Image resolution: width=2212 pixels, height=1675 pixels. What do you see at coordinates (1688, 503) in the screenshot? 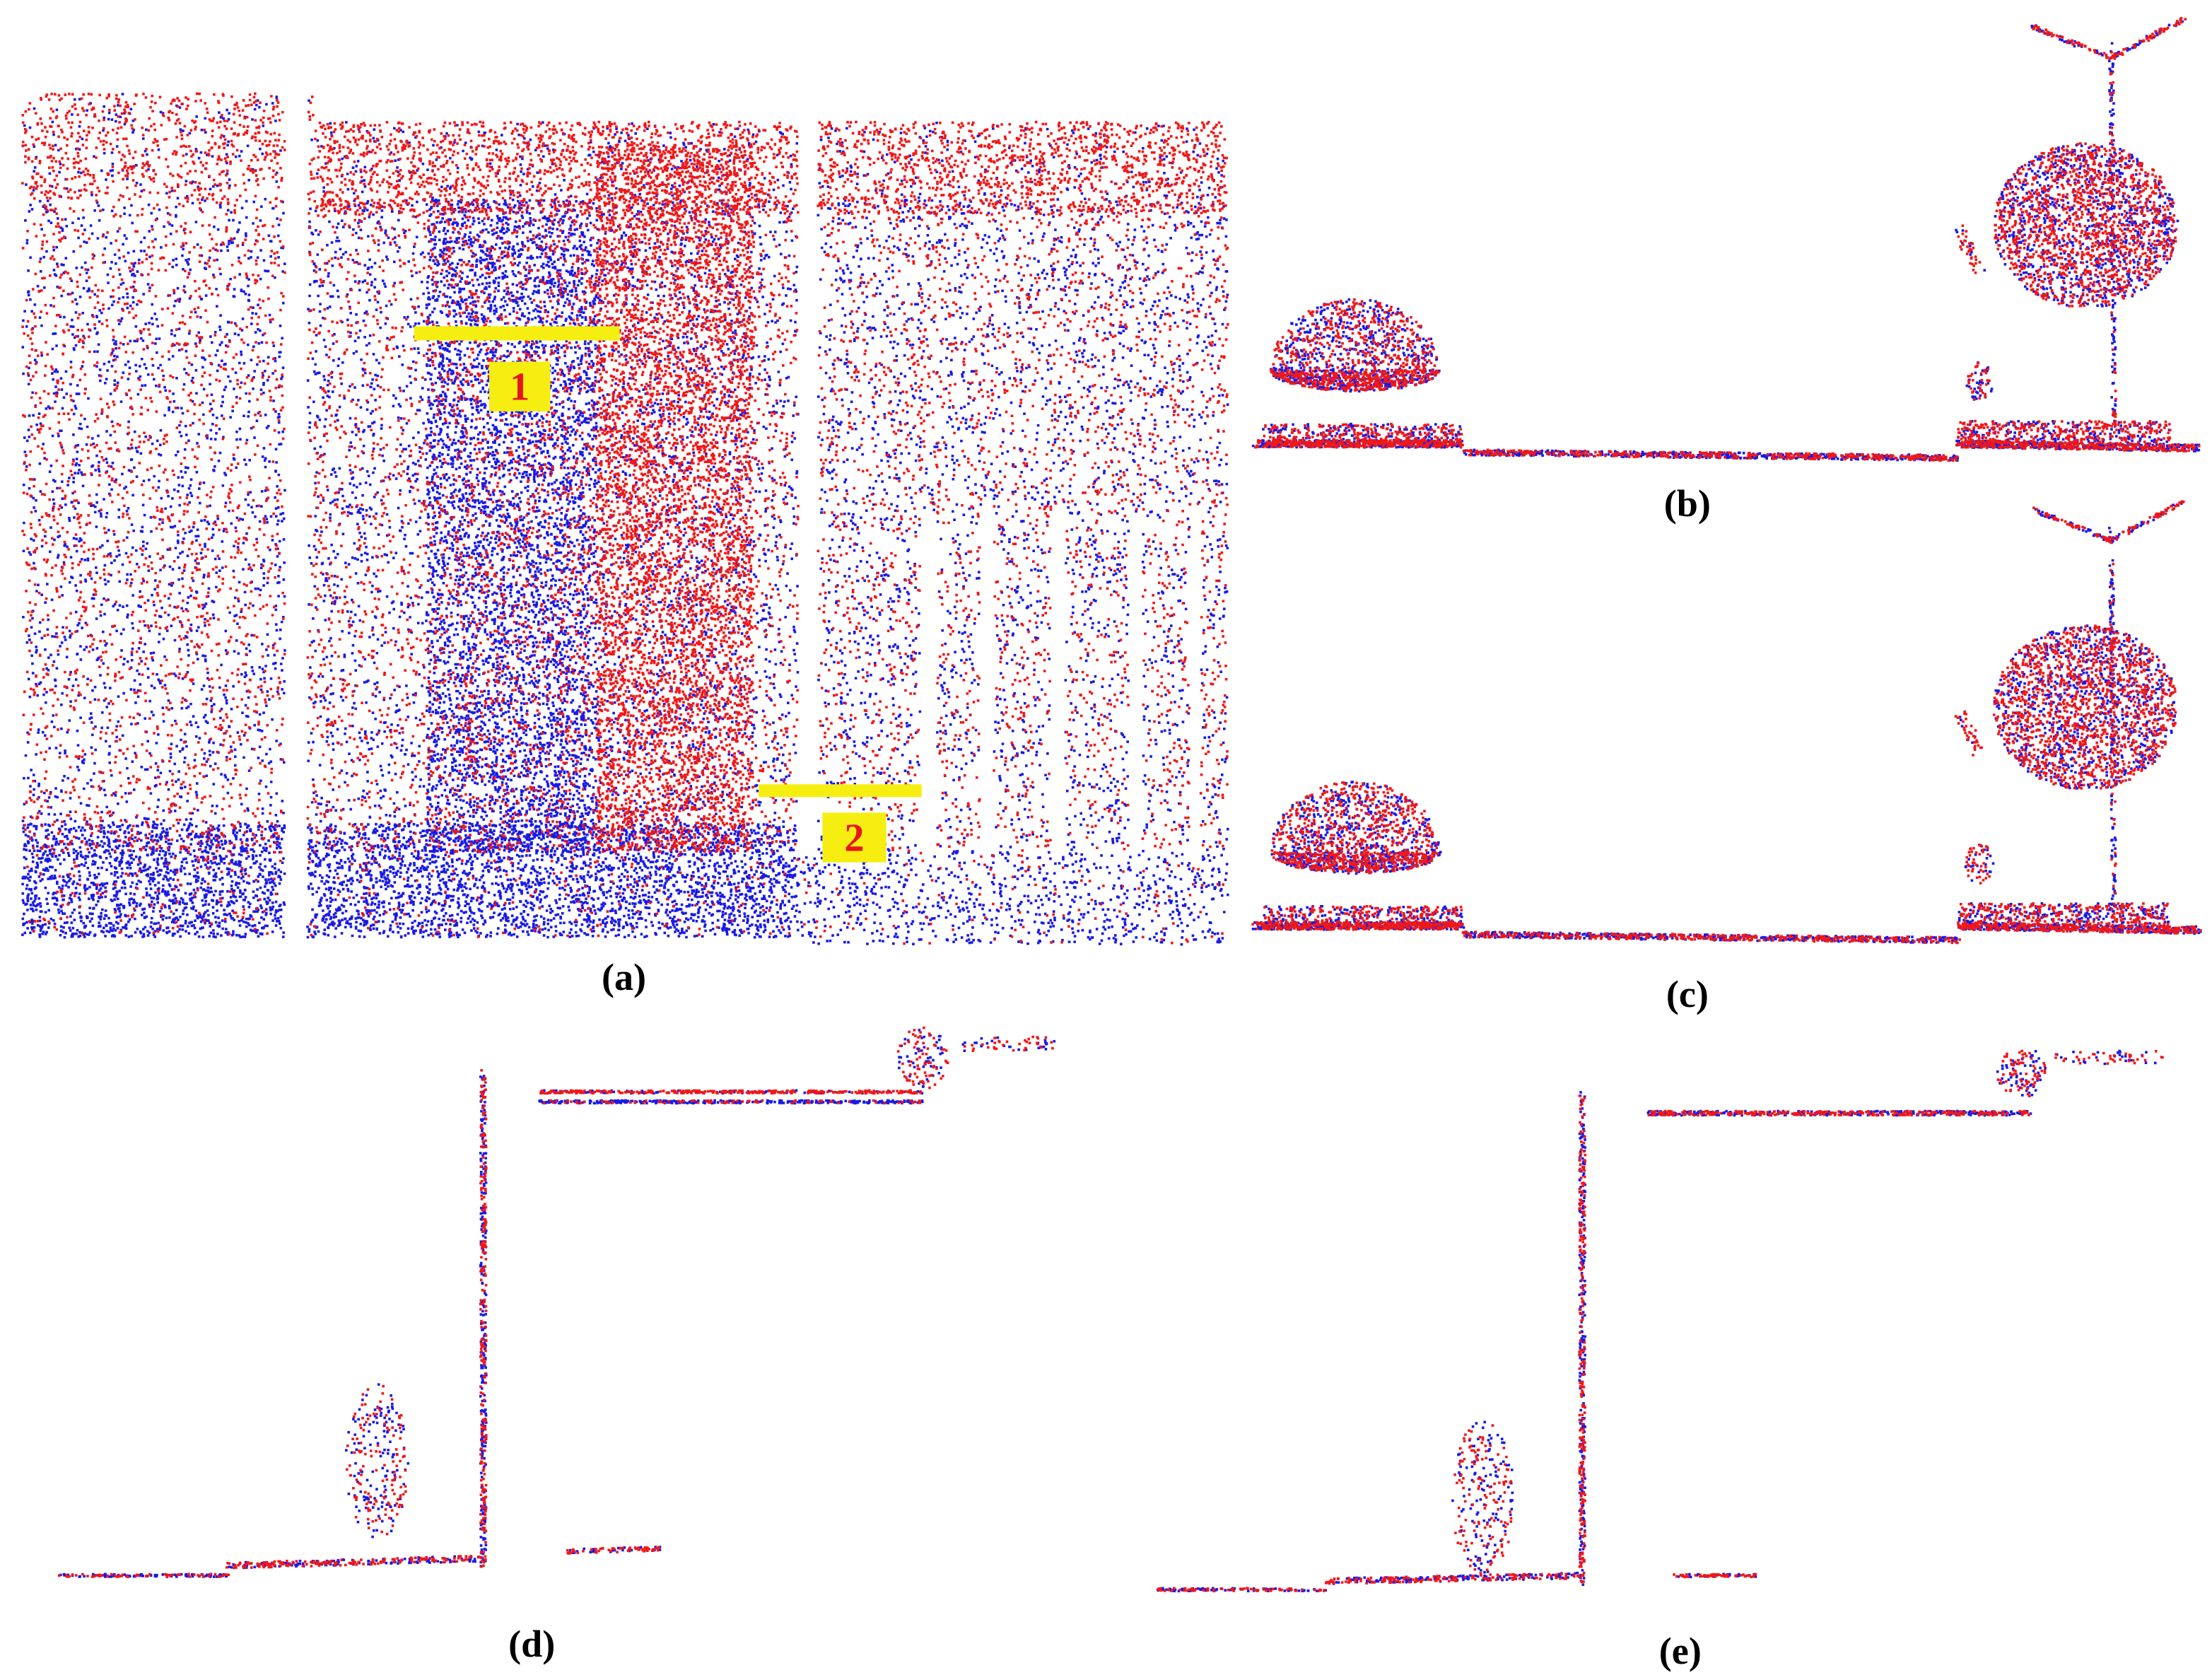
I see `panel-label: (b)` at bounding box center [1688, 503].